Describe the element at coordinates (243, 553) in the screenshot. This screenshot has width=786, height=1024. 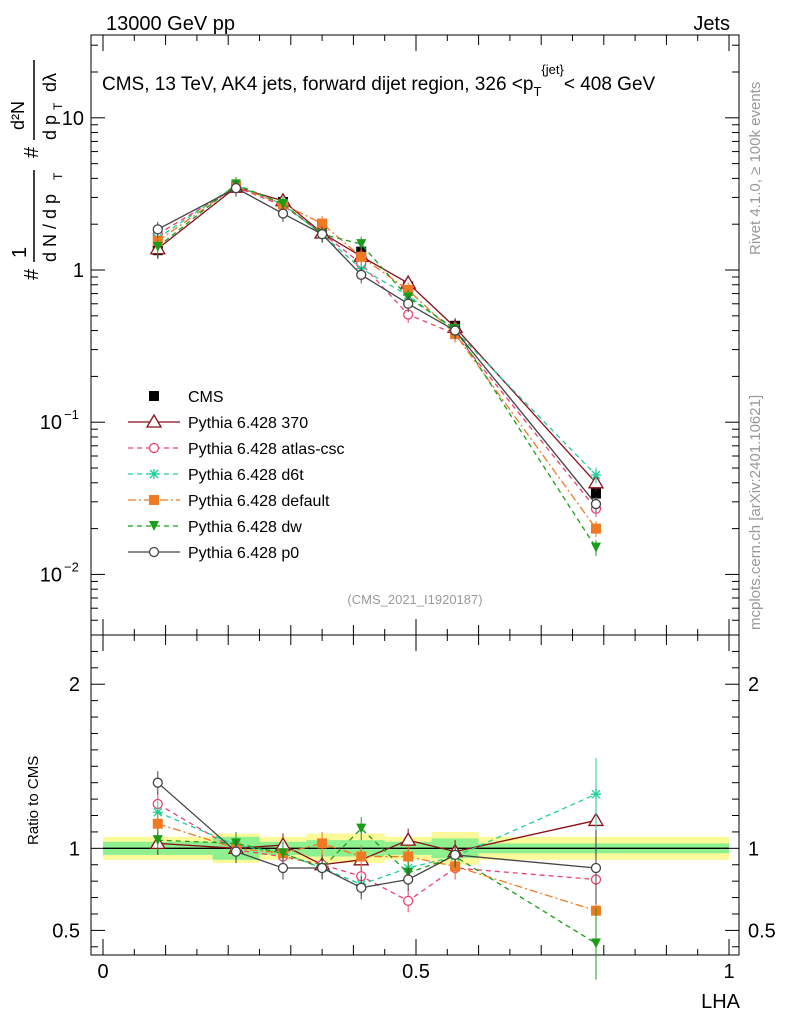
I see `legend-label: Pythia 6.428 p0` at that location.